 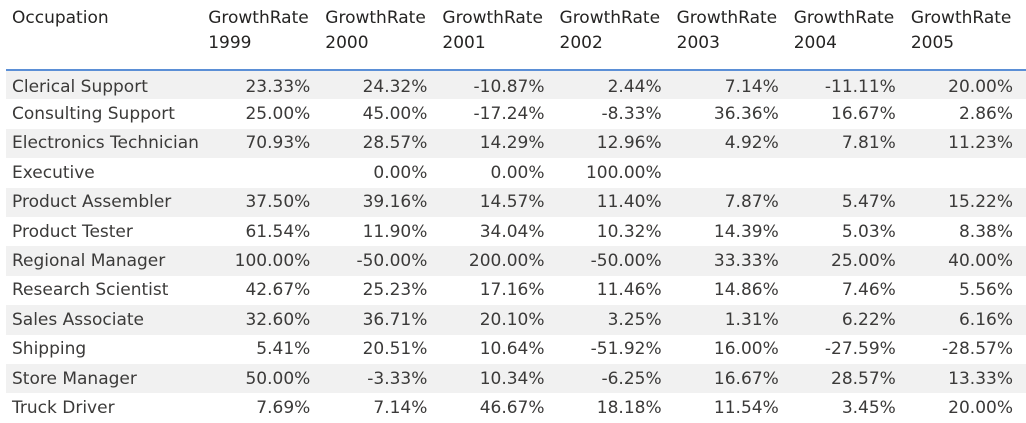 I want to click on growth-rate-cell: 7.46%, so click(x=850, y=290).